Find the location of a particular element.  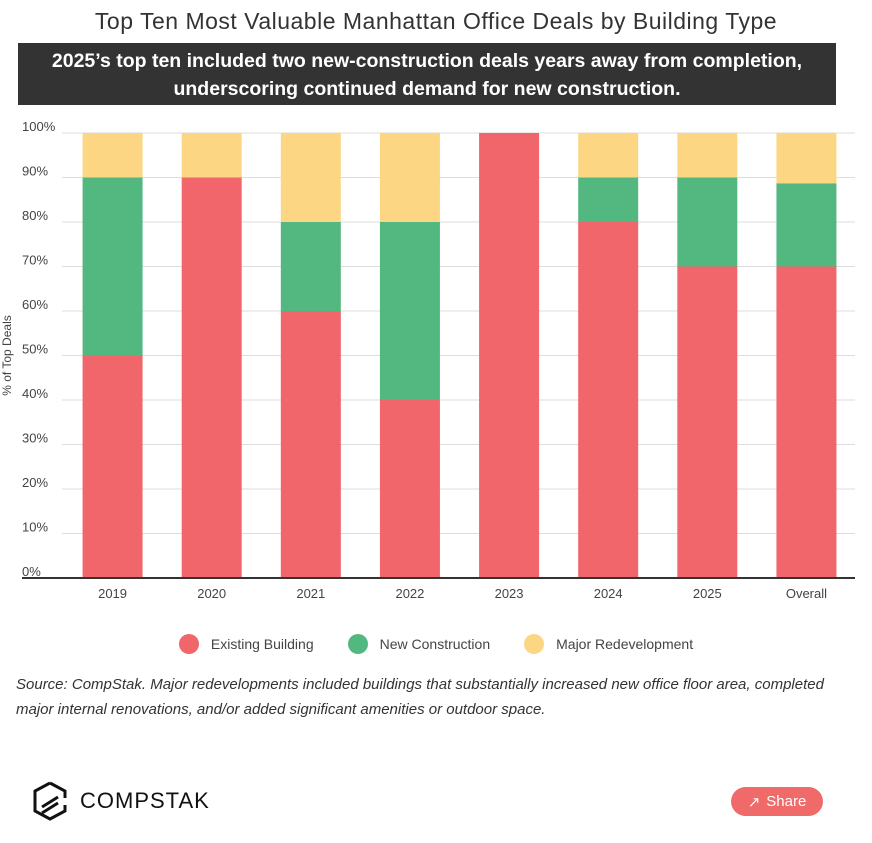

y-axis-label: % of Top Deals is located at coordinates (7, 355).